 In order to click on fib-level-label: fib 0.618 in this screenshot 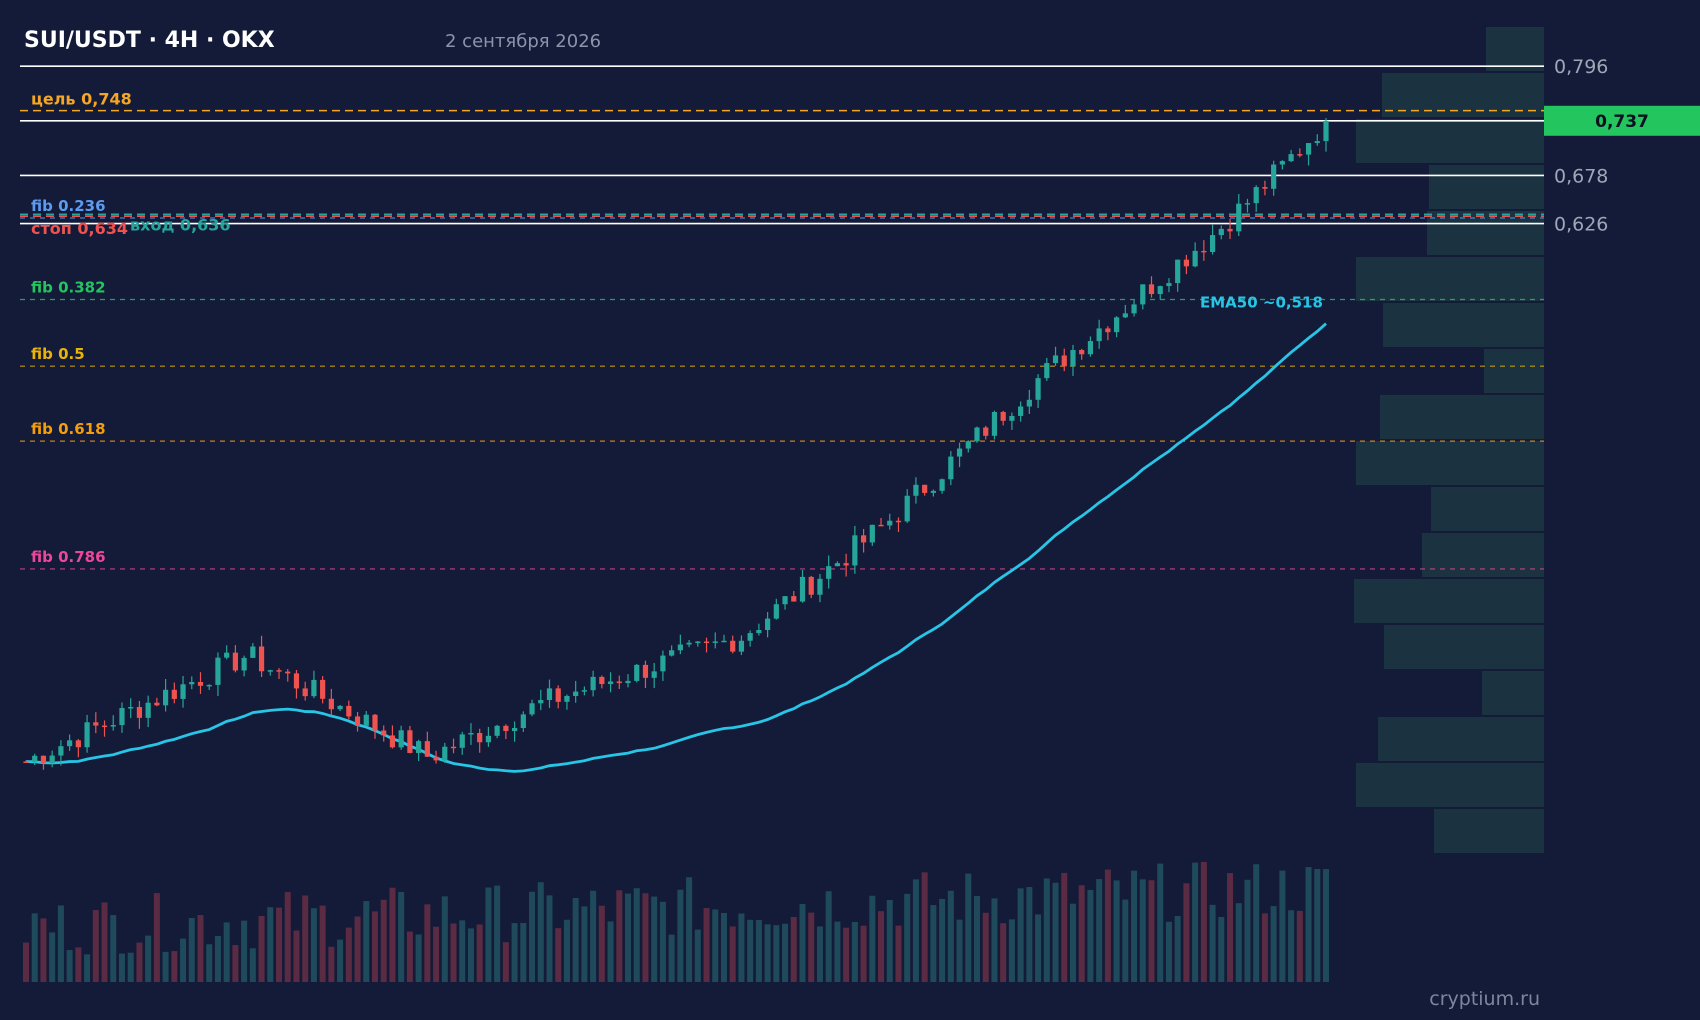, I will do `click(68, 429)`.